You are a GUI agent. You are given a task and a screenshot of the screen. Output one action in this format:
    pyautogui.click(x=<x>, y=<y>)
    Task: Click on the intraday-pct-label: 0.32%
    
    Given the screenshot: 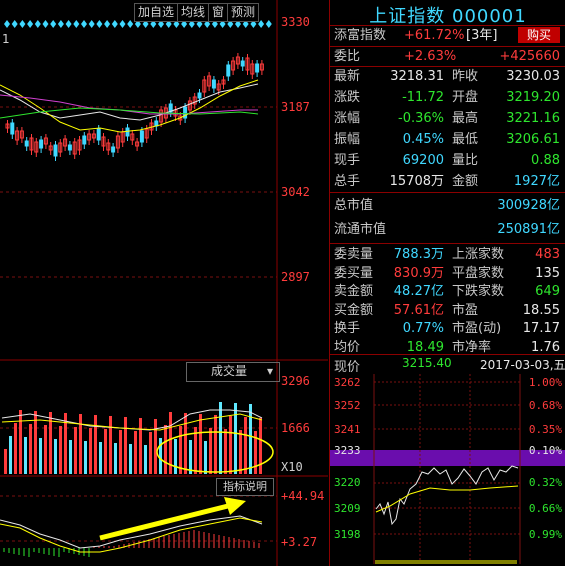 What is the action you would take?
    pyautogui.click(x=545, y=482)
    